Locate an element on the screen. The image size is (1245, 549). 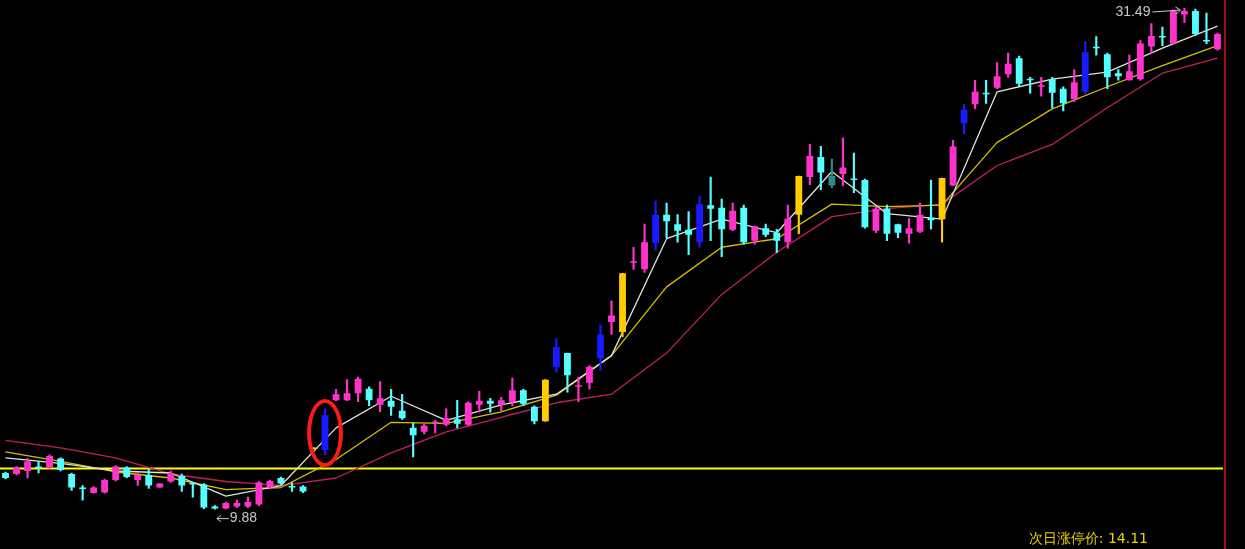
text: 次日涨停价: 14.11 is located at coordinates (1088, 537).